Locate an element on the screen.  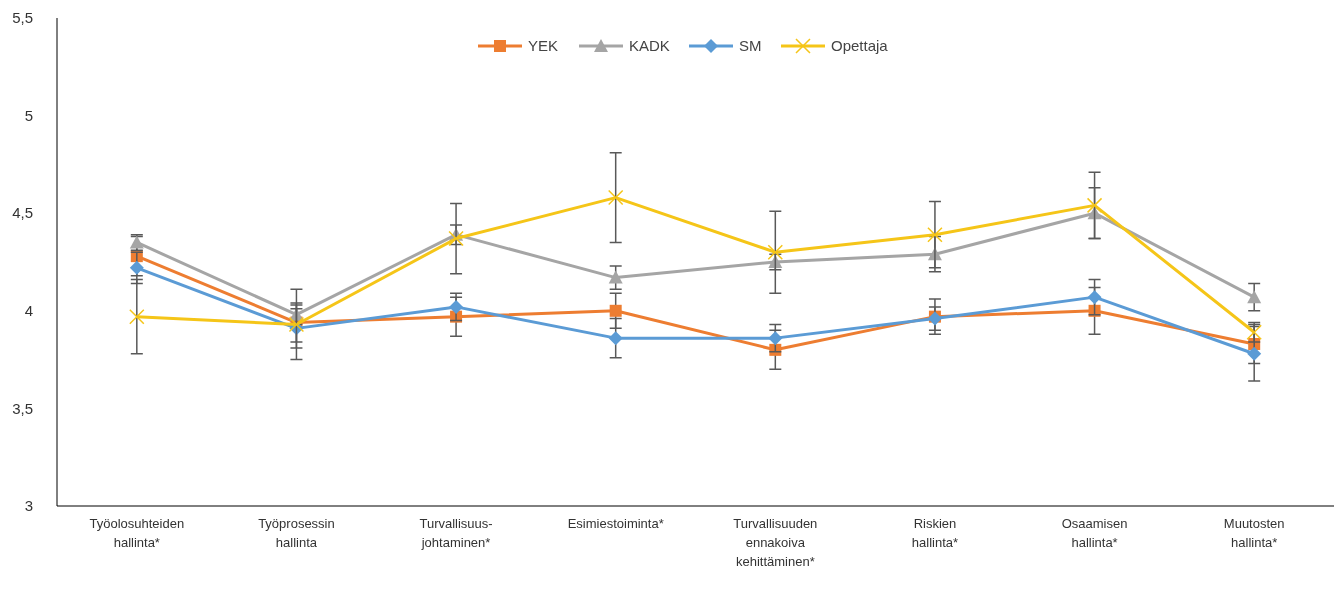
x-tick-label: Riskien hallinta* is located at coordinates (935, 533).